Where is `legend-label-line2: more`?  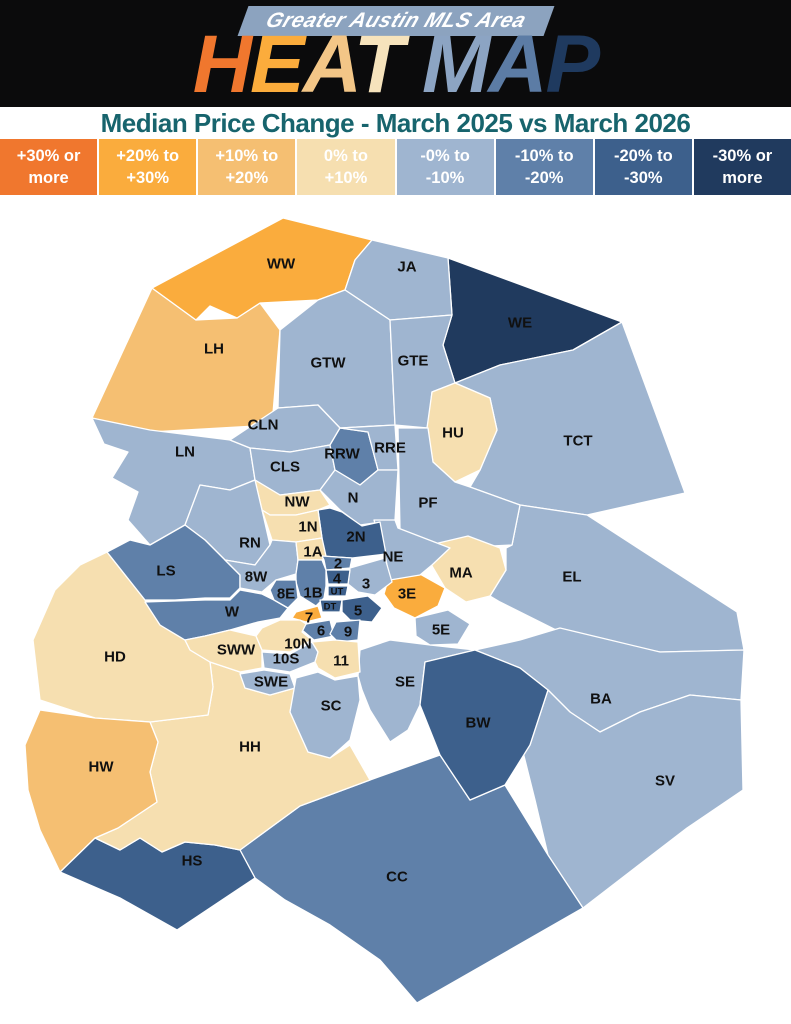
legend-label-line2: more is located at coordinates (48, 178).